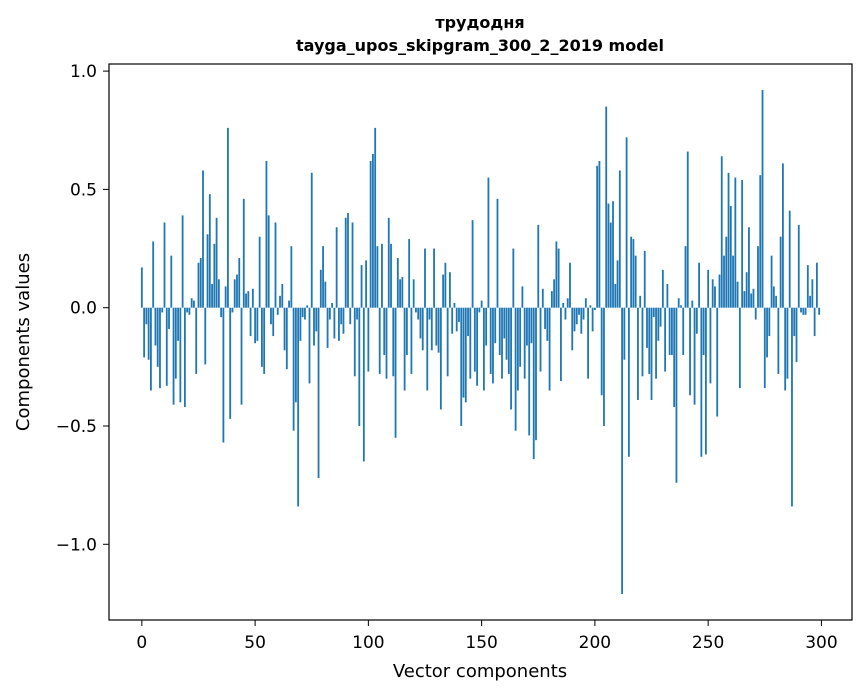 The image size is (867, 696). Describe the element at coordinates (23, 342) in the screenshot. I see `y-axis-label: Components values` at that location.